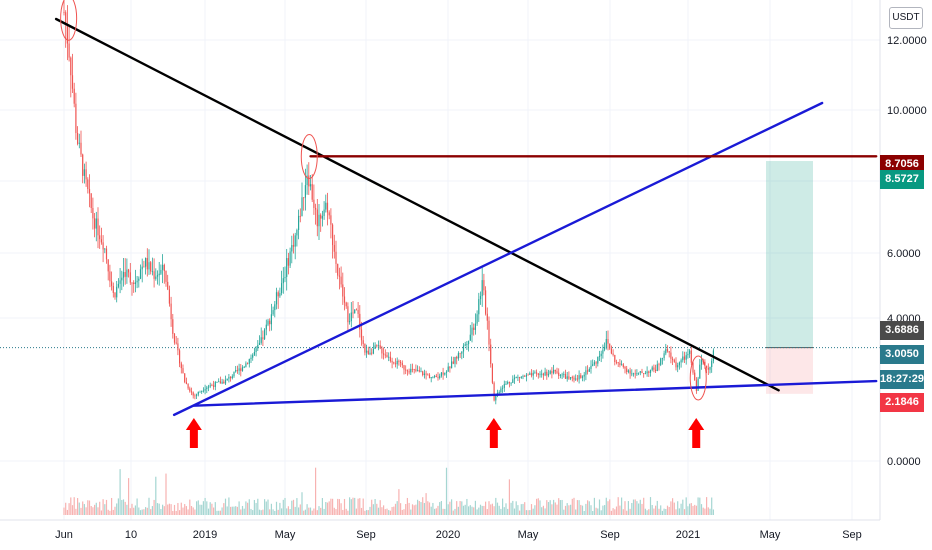 The height and width of the screenshot is (550, 932). I want to click on trendline-base-support, so click(535, 393).